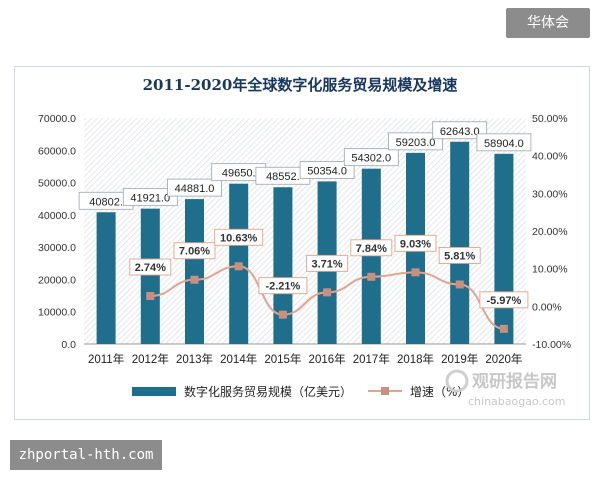  I want to click on bar-data-label: 54302.0, so click(371, 159).